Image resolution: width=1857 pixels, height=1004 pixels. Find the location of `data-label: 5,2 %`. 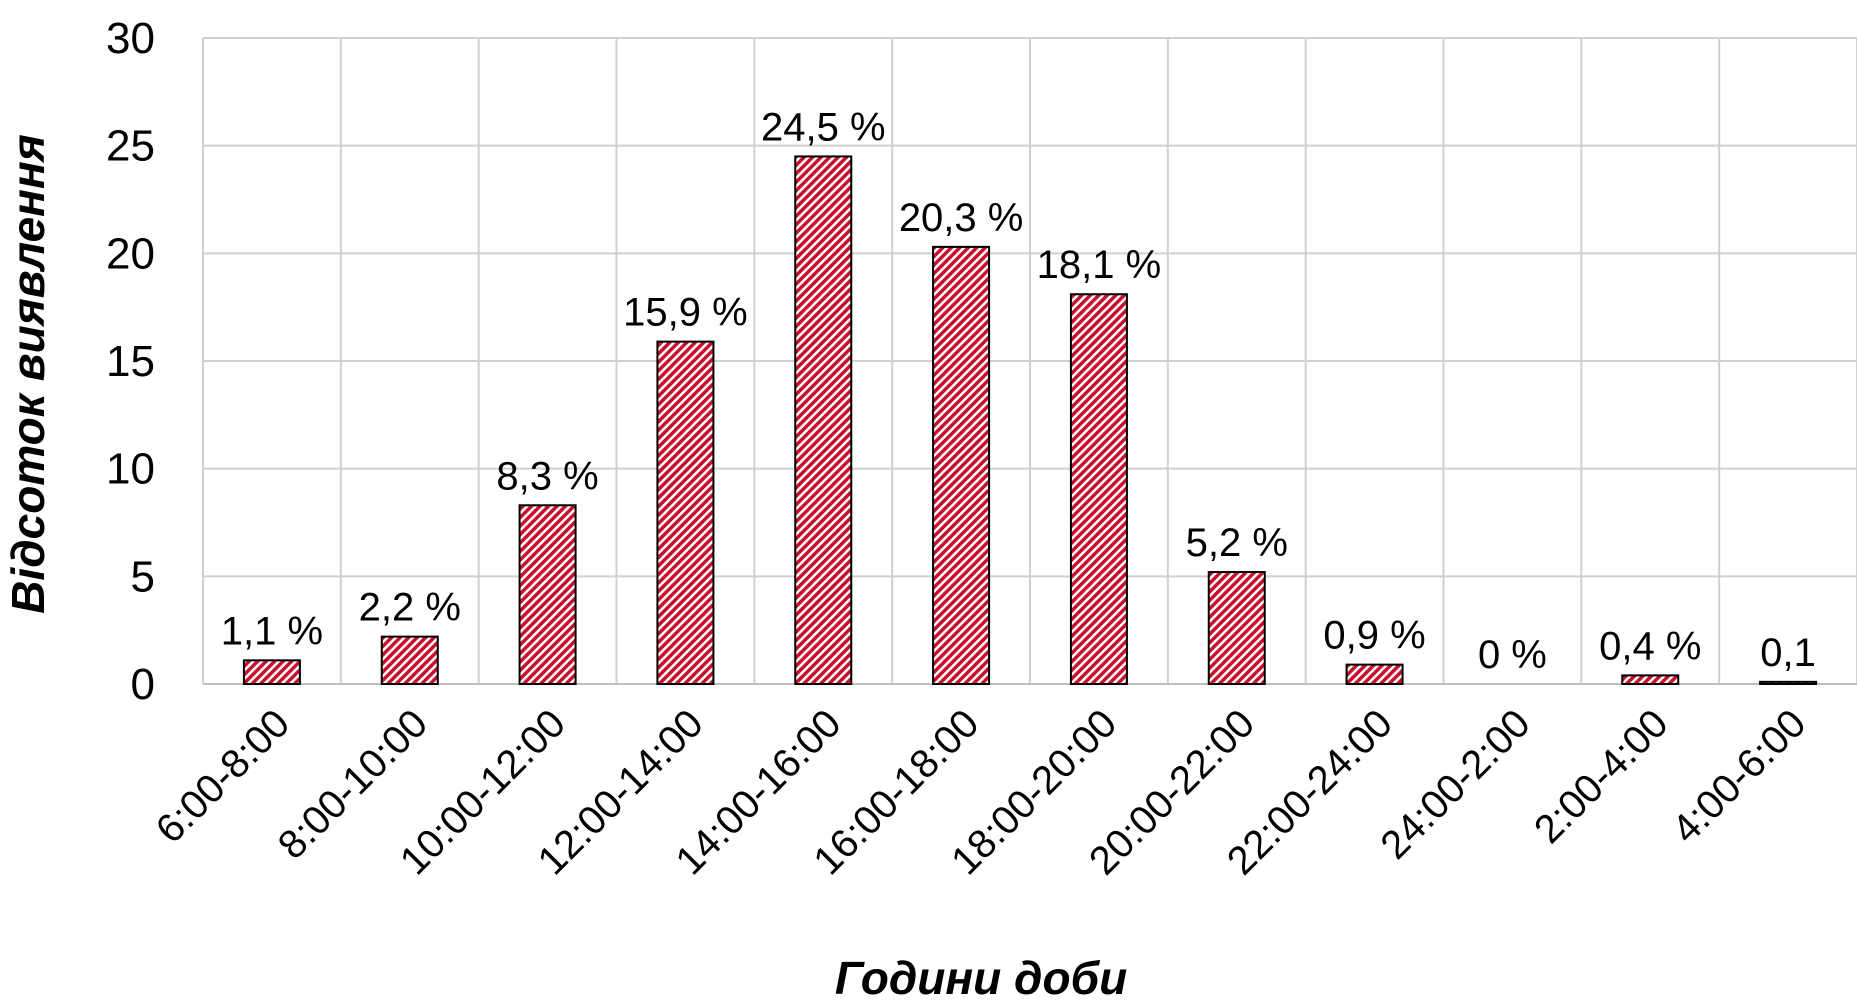

data-label: 5,2 % is located at coordinates (1237, 543).